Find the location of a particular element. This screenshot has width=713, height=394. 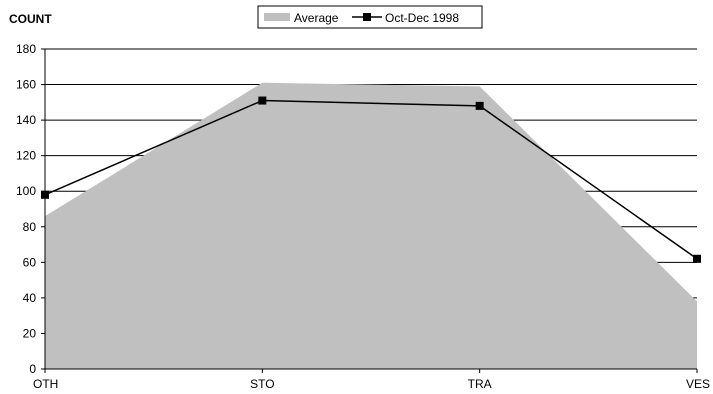

legend-label-oct-dec-1998: Oct-Dec 1998 is located at coordinates (422, 18).